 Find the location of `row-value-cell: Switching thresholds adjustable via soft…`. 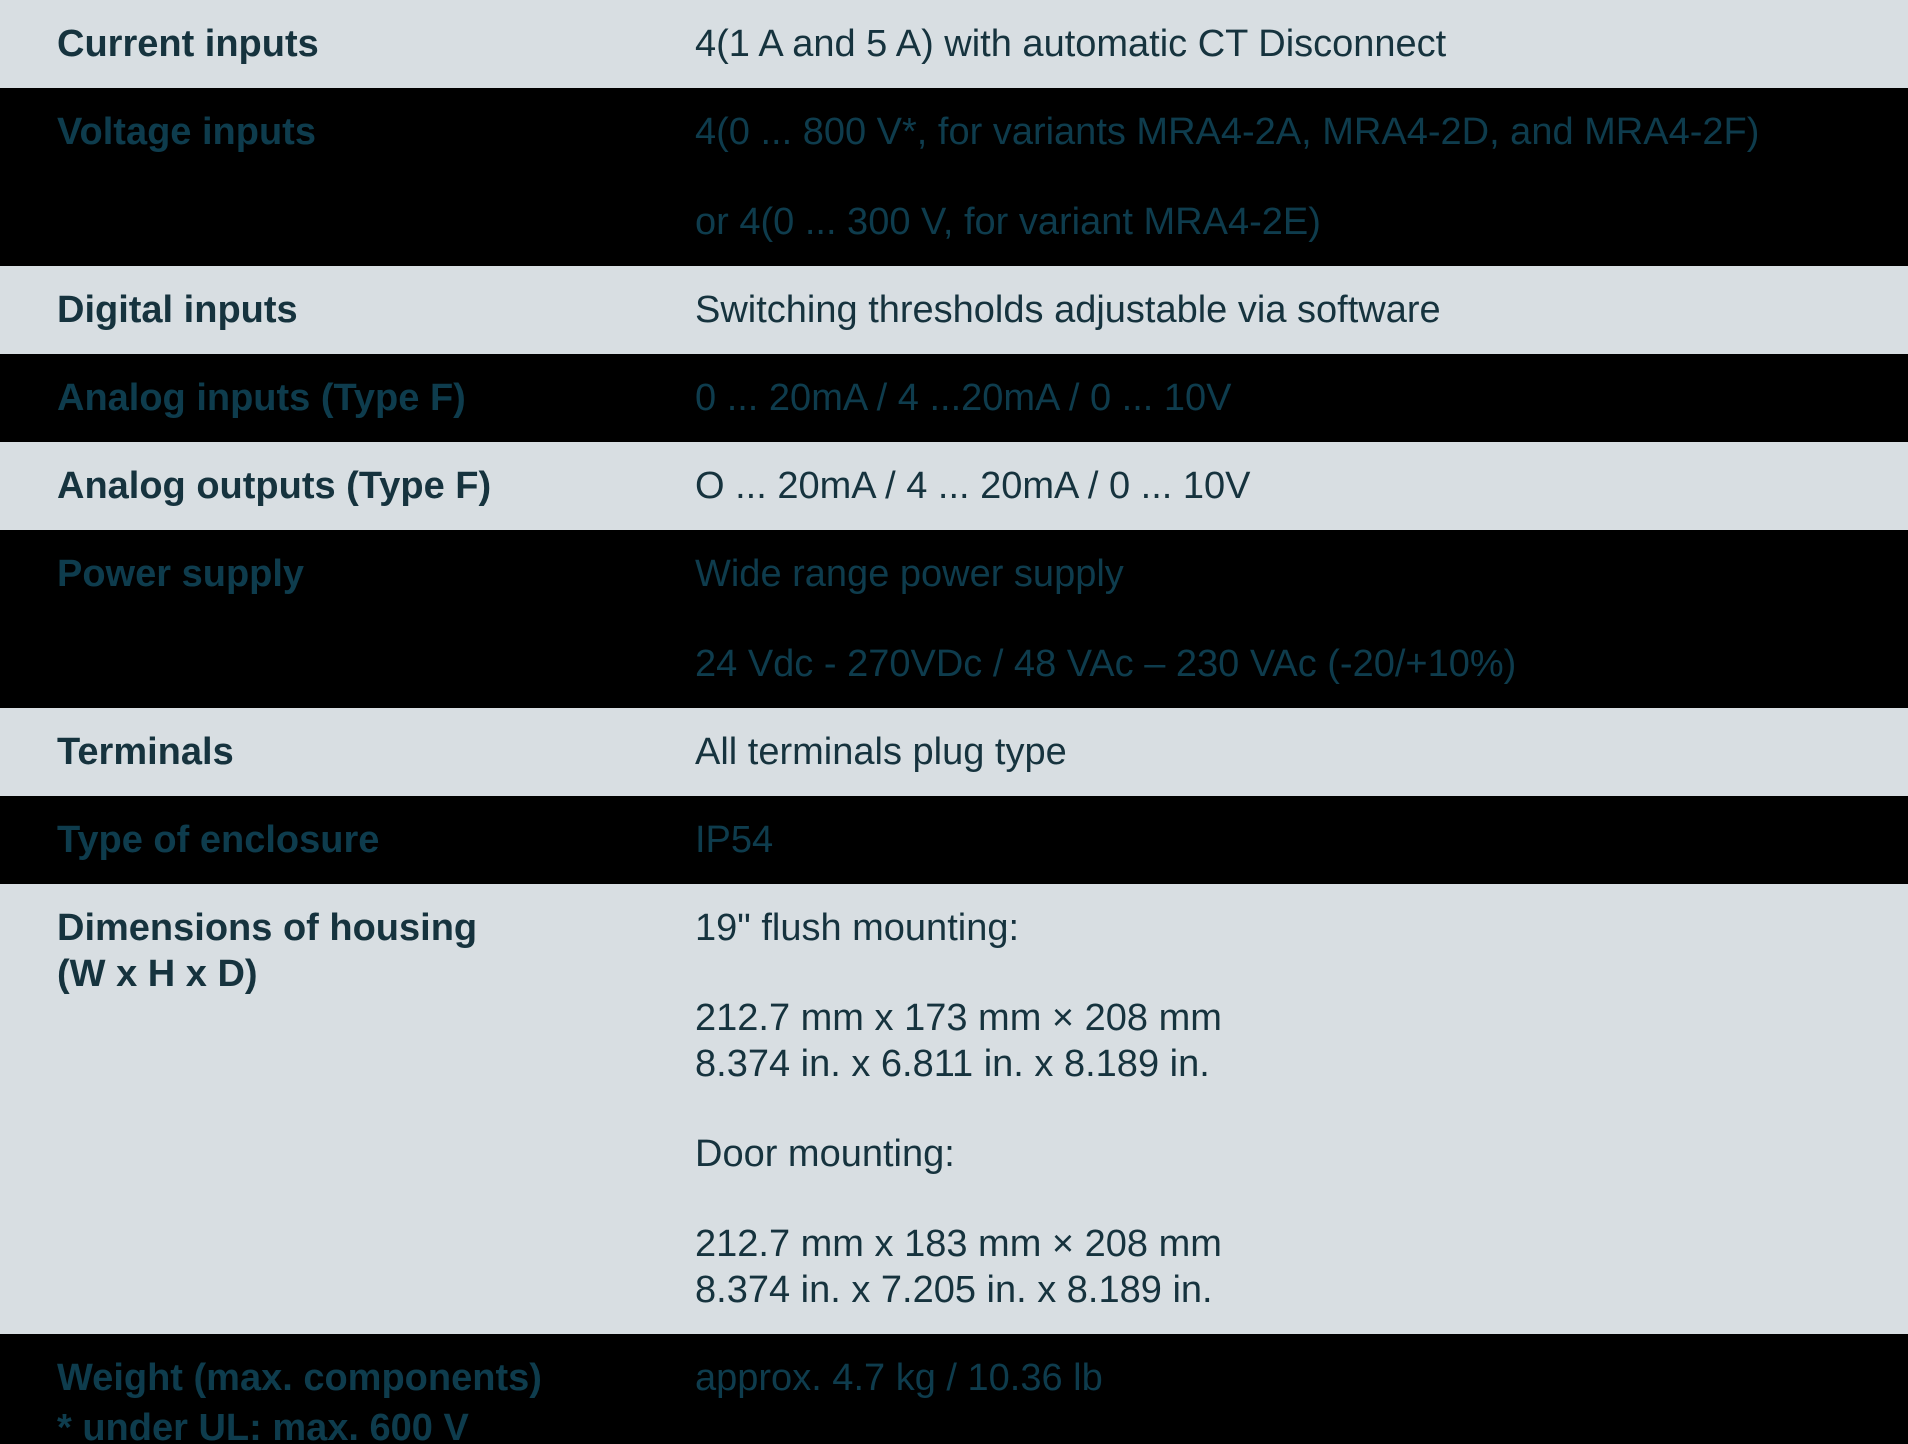

row-value-cell: Switching thresholds adjustable via soft… is located at coordinates (1301, 310).